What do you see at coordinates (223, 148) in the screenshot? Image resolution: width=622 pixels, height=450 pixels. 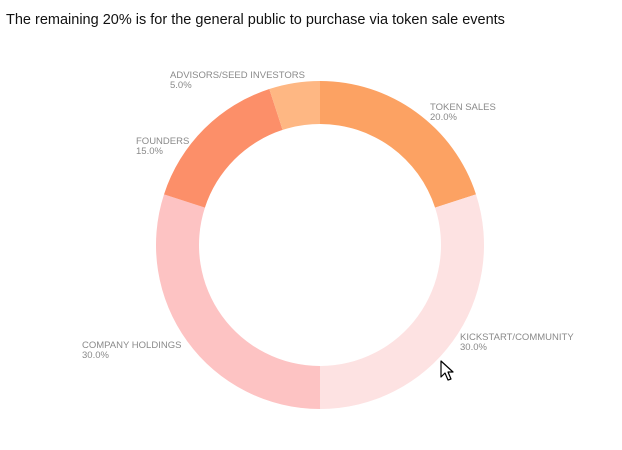 I see `donut-slice-founders` at bounding box center [223, 148].